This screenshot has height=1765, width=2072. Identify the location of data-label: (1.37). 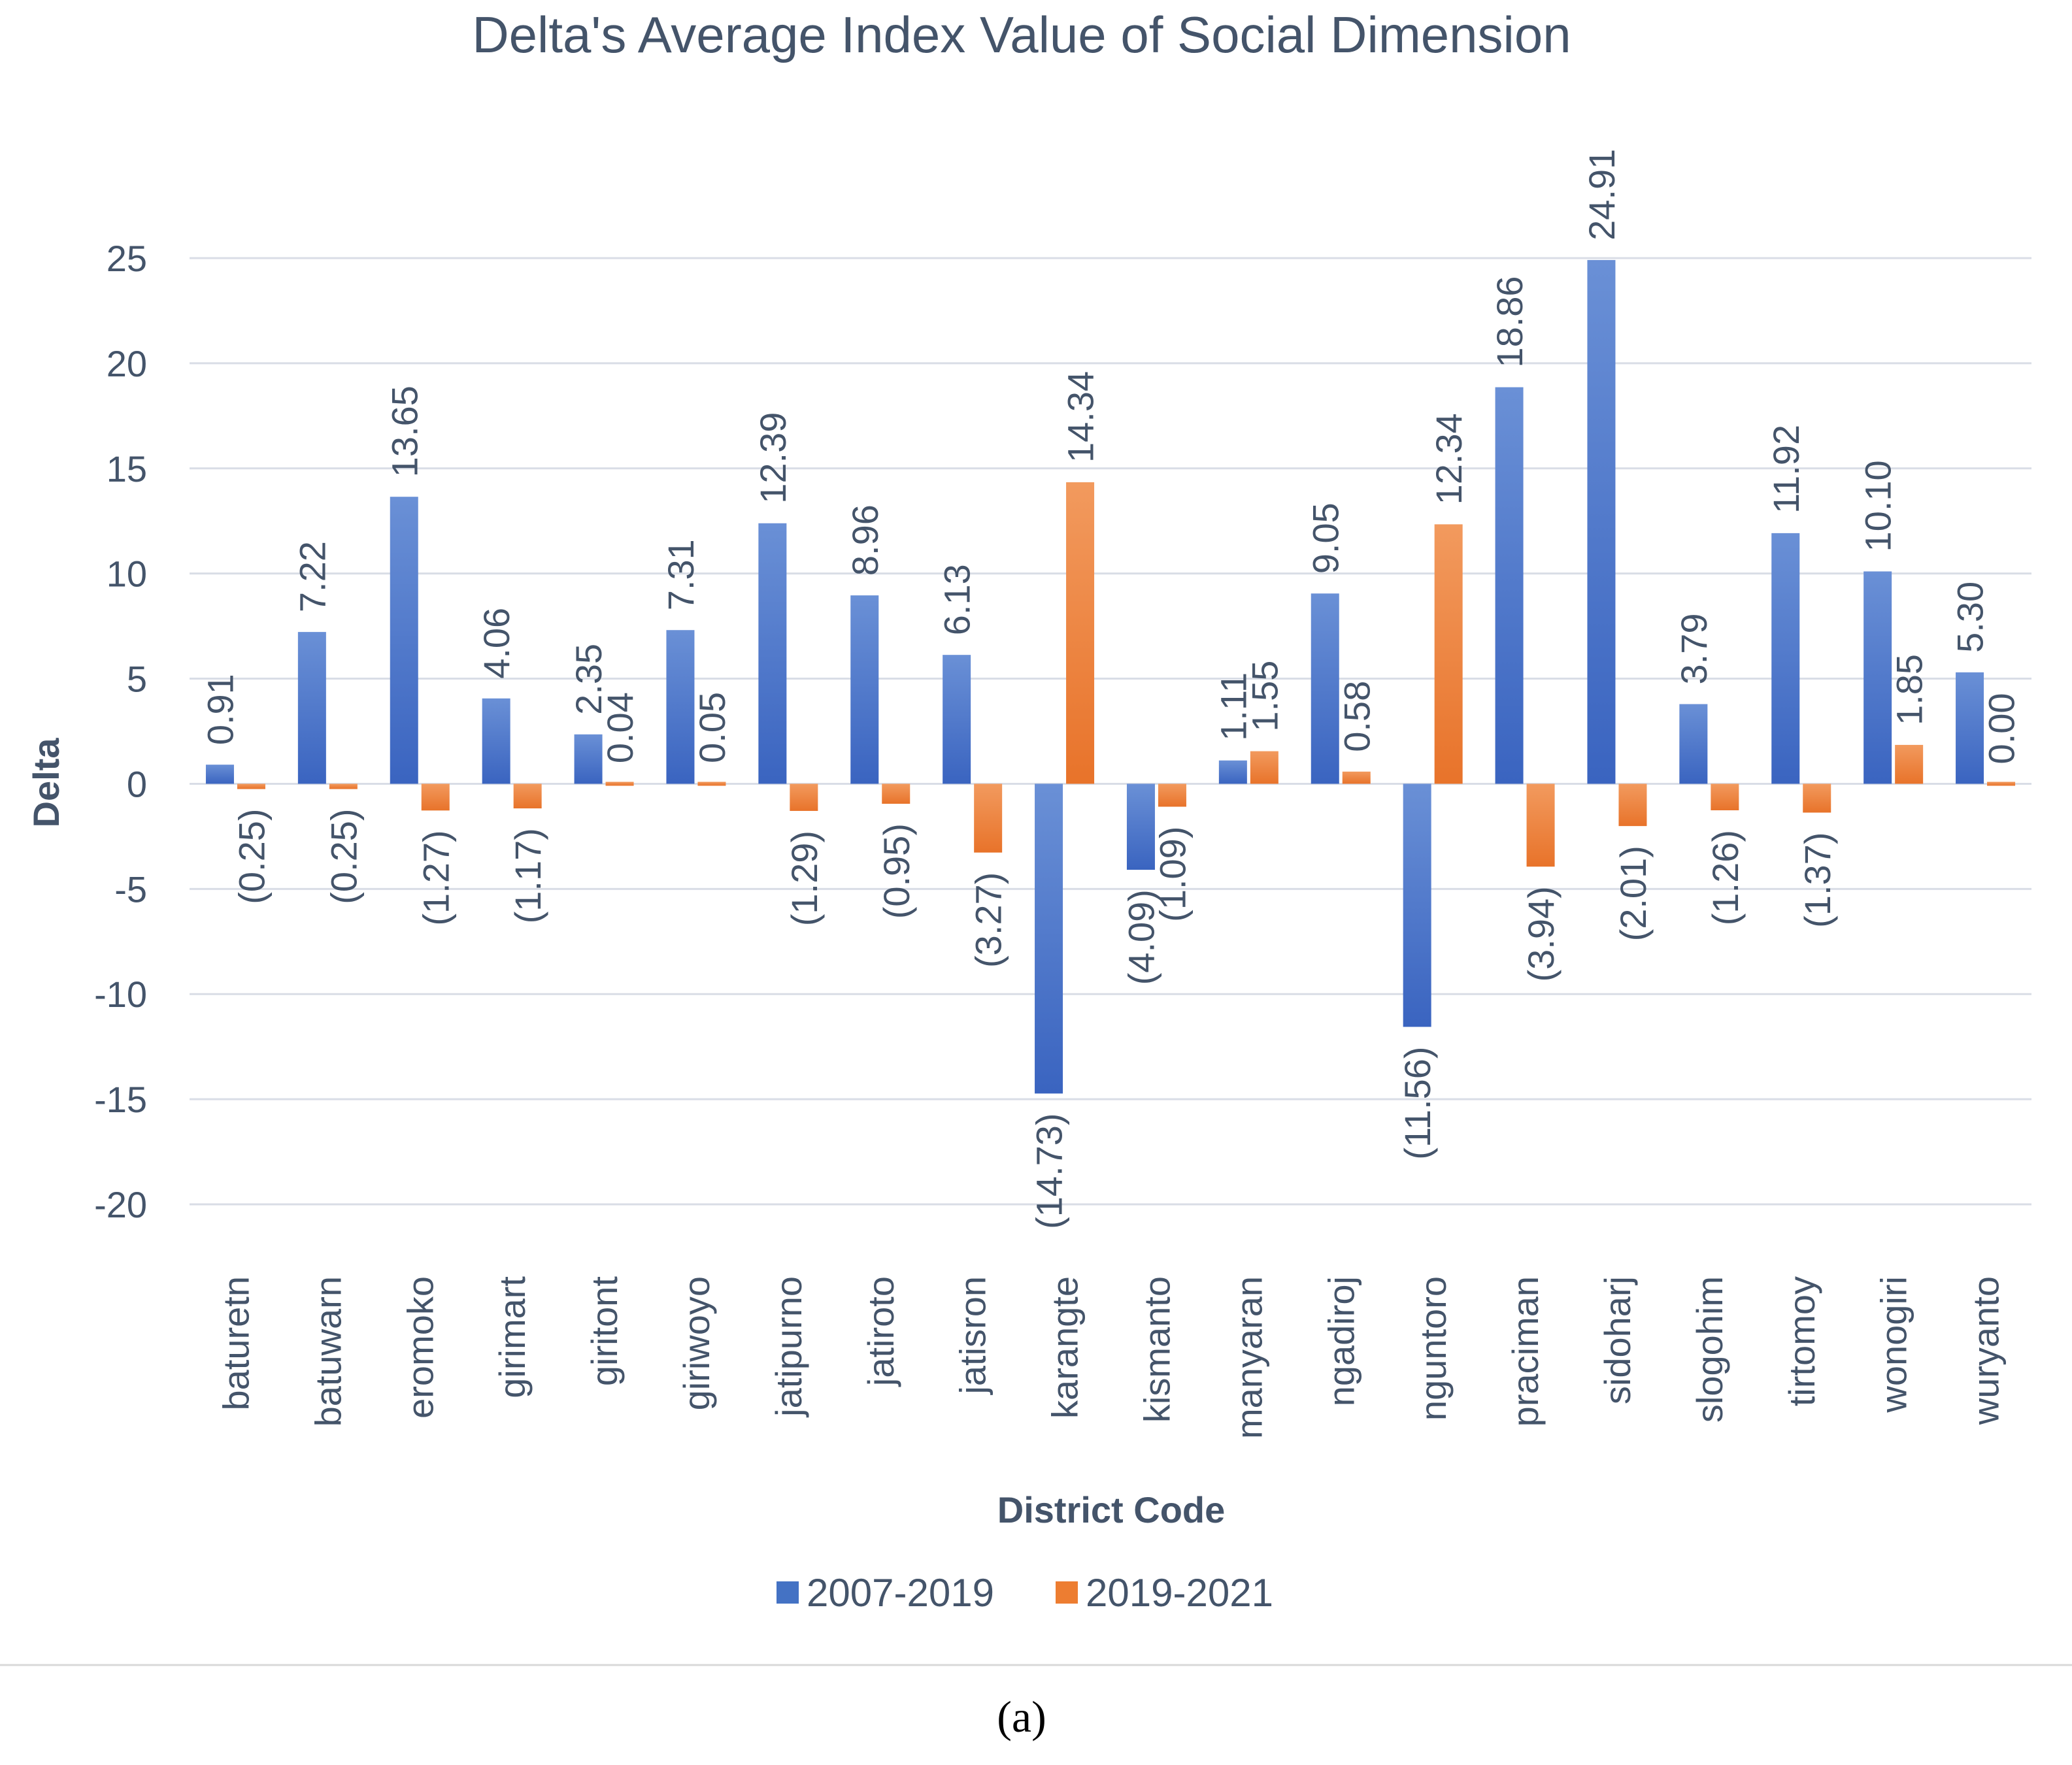
(1817, 881).